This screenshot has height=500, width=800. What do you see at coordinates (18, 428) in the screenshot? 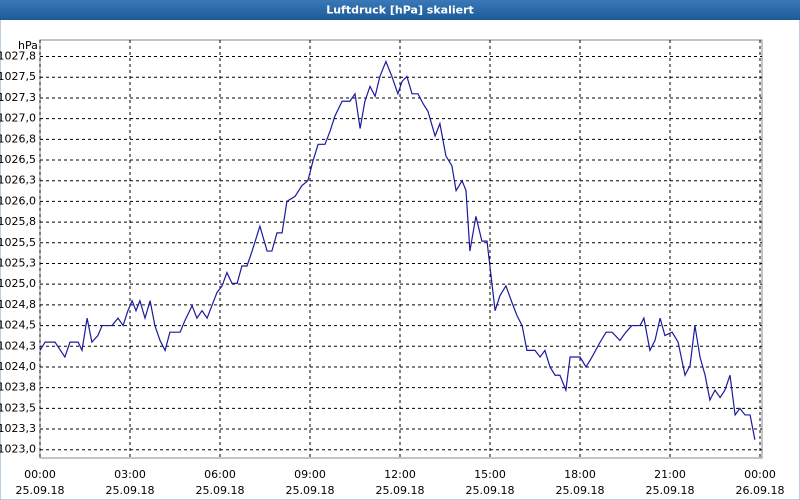
I see `y-tick-label: 1023,3` at bounding box center [18, 428].